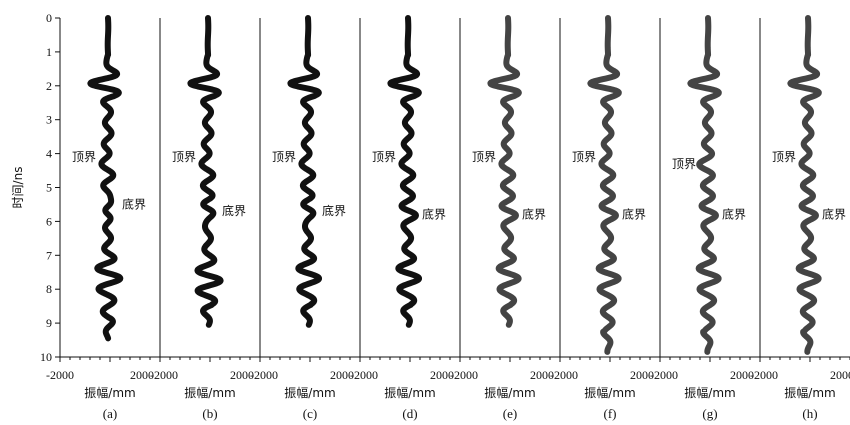  Describe the element at coordinates (49, 18) in the screenshot. I see `y-tick-label: 0` at that location.